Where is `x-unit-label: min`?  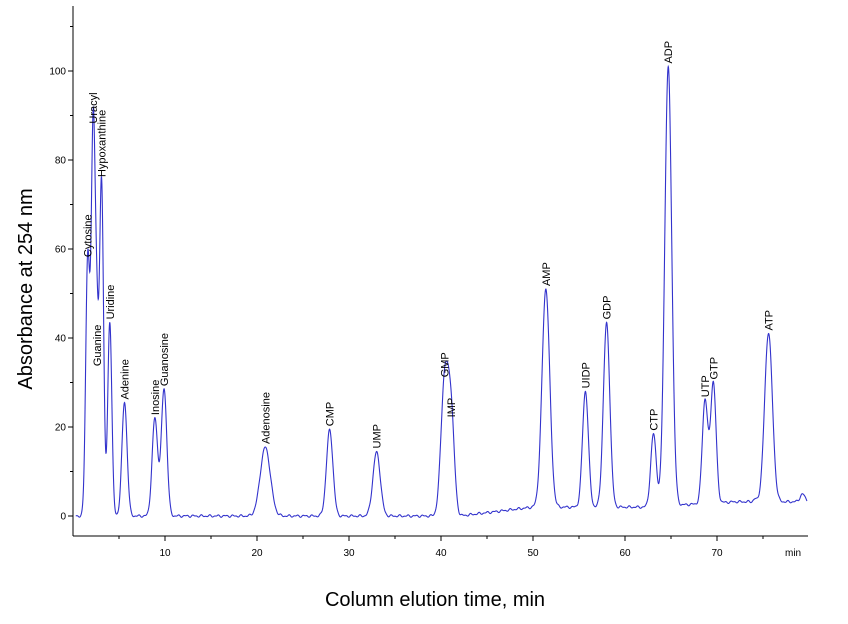
x-unit-label: min is located at coordinates (793, 553).